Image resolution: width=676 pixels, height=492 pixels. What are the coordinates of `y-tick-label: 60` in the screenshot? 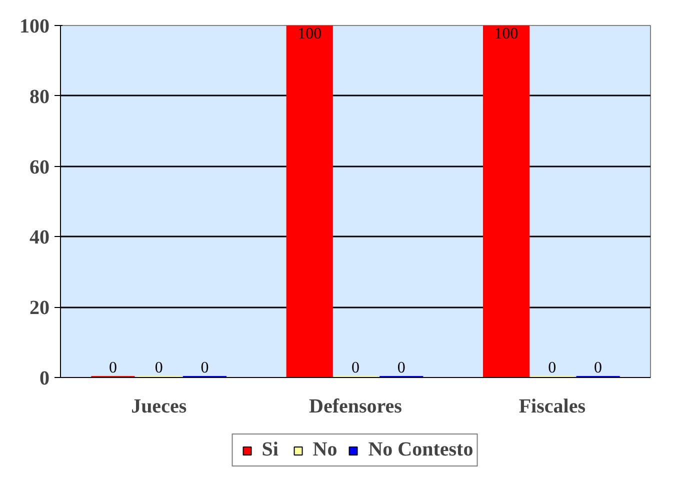 It's located at (40, 167).